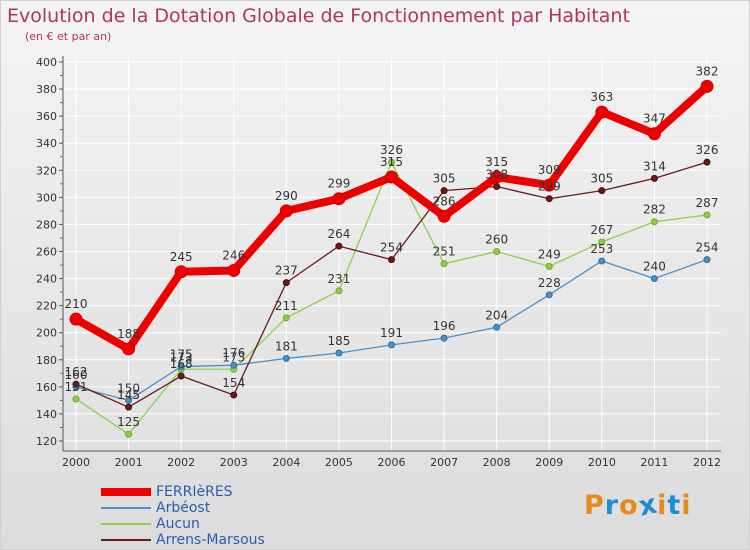  I want to click on y-tick-label: 300, so click(46, 197).